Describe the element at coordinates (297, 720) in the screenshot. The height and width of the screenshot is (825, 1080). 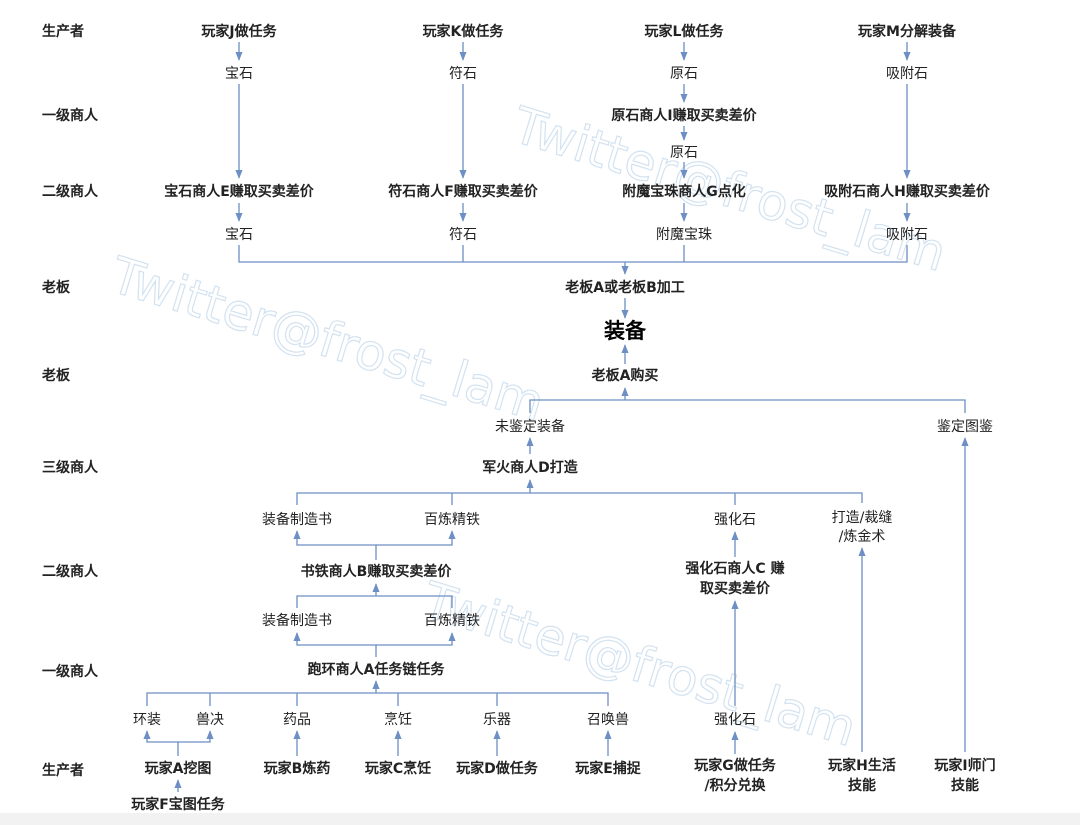
I see `node-medicine: 药品` at that location.